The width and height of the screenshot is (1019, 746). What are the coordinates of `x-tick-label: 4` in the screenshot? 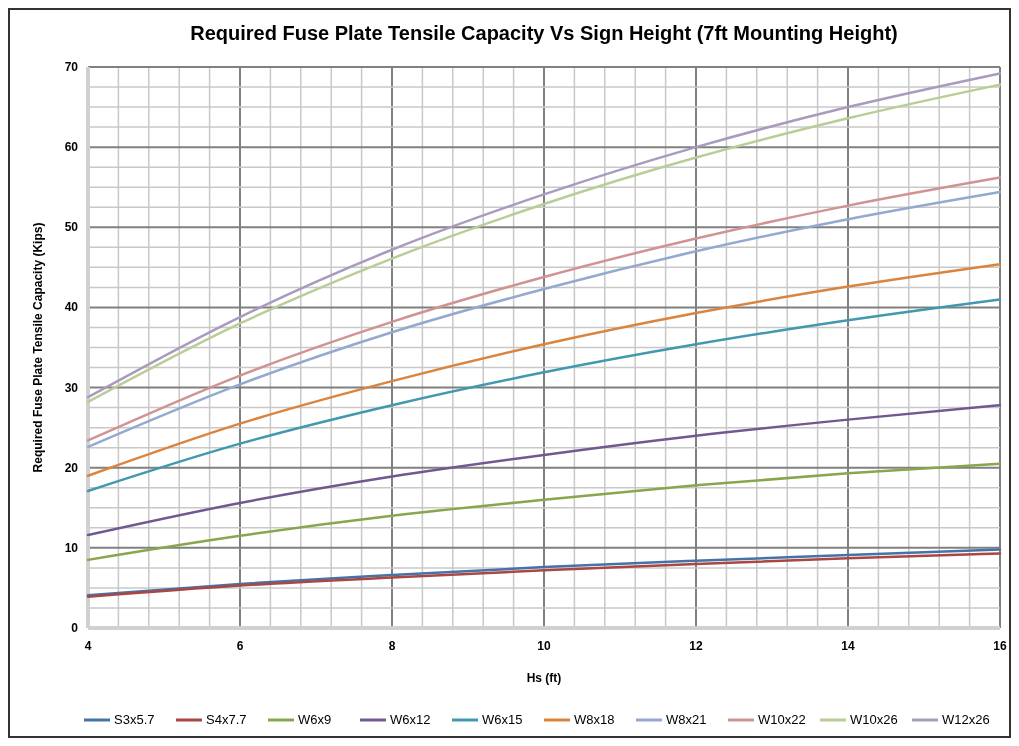 It's located at (88, 646).